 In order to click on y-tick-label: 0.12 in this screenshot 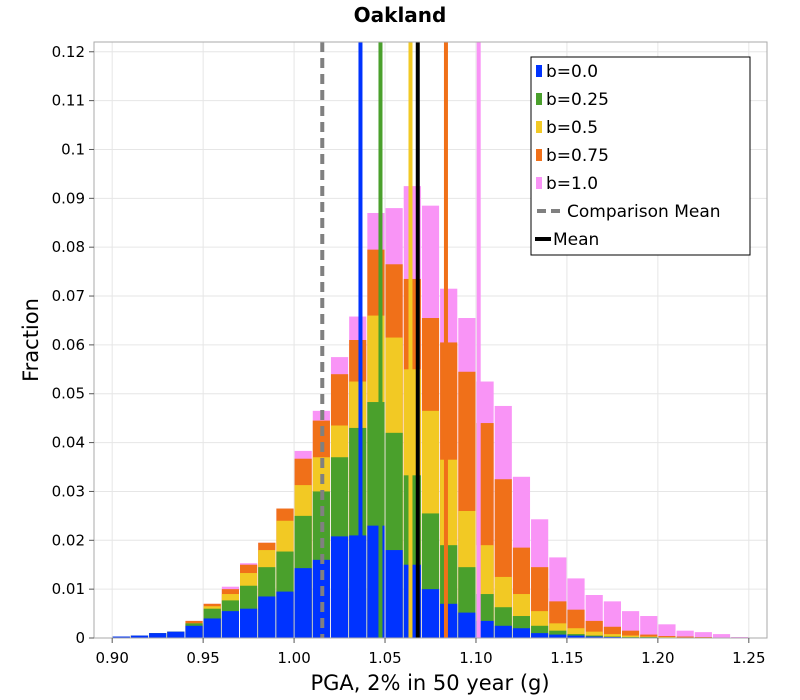, I will do `click(68, 52)`.